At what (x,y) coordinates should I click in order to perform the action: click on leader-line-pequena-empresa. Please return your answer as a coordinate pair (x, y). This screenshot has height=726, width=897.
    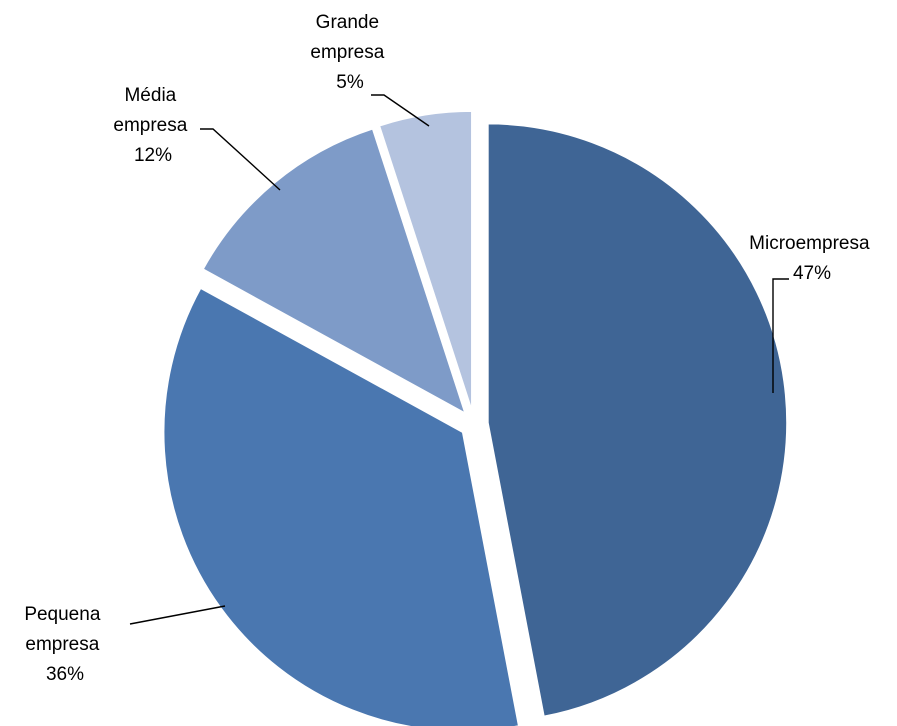
    Looking at the image, I should click on (177, 615).